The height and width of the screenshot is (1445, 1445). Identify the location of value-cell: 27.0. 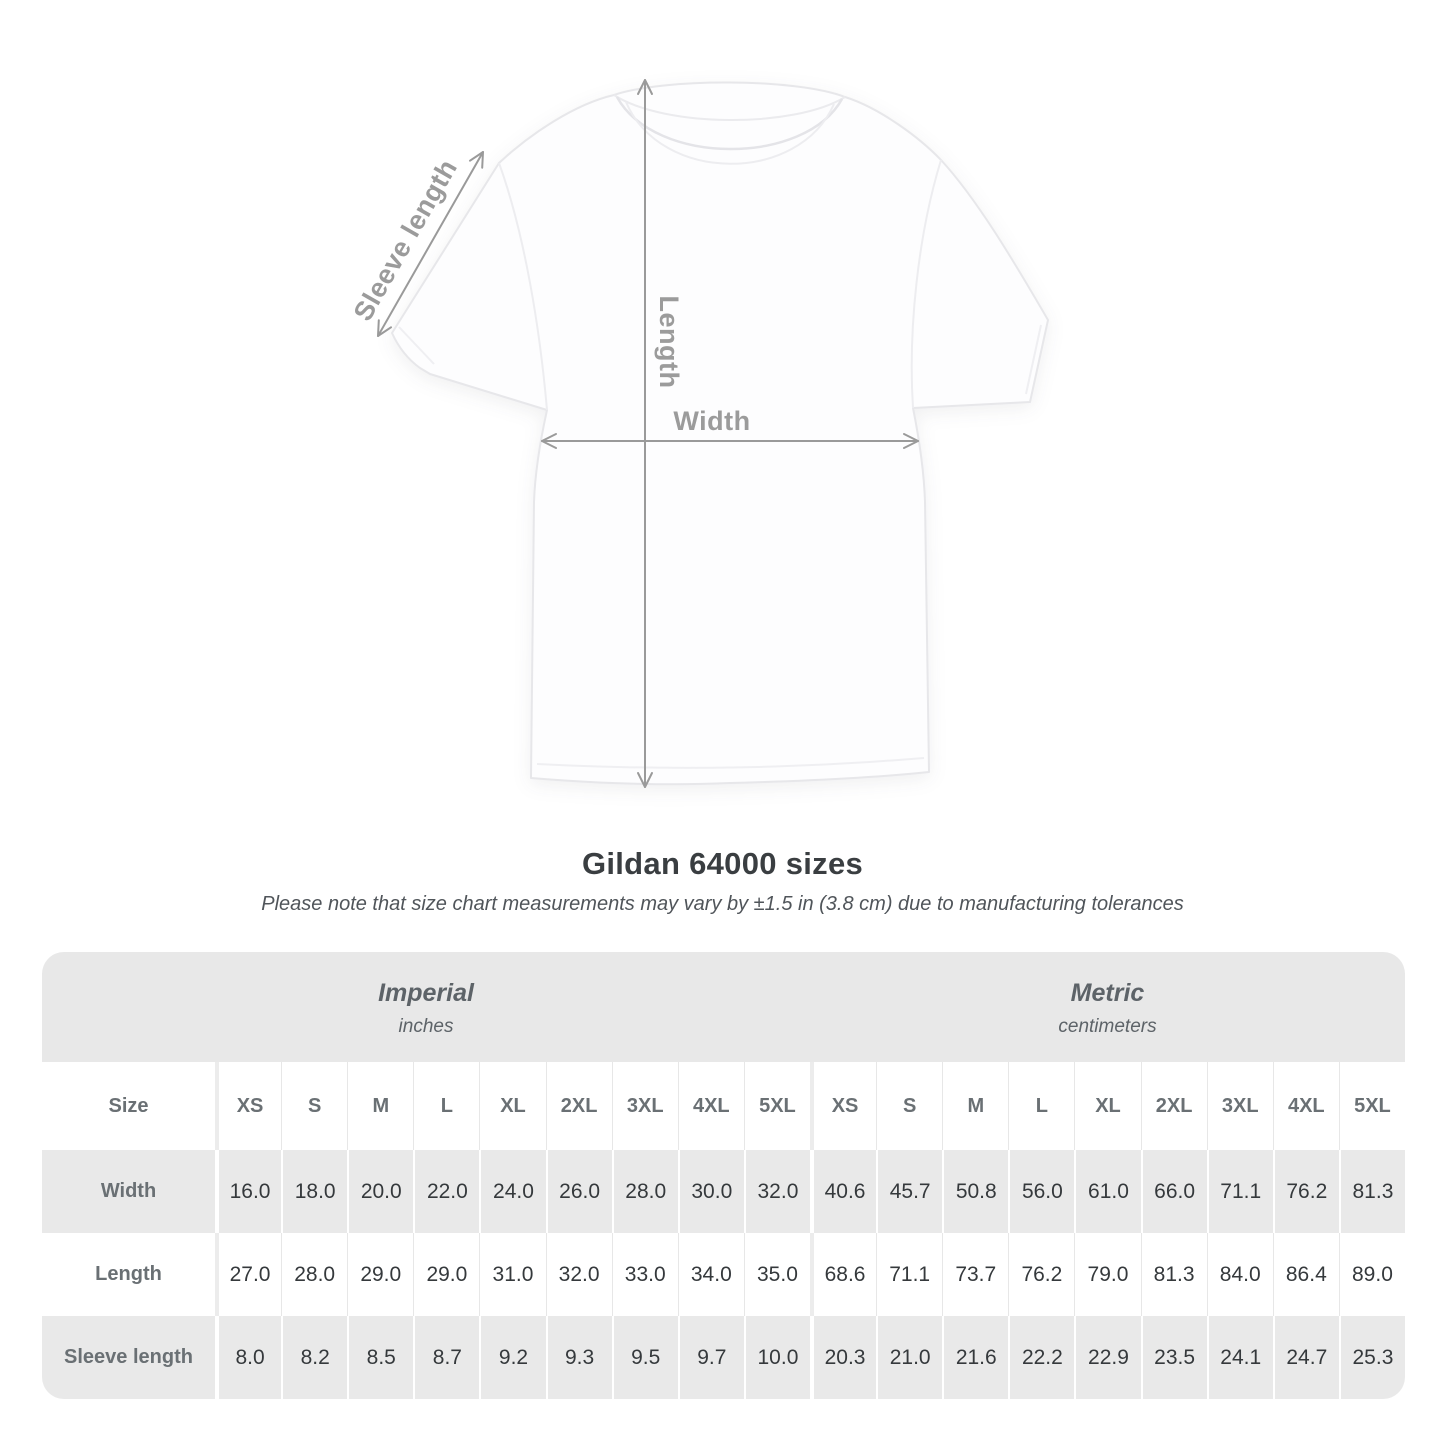
(248, 1274).